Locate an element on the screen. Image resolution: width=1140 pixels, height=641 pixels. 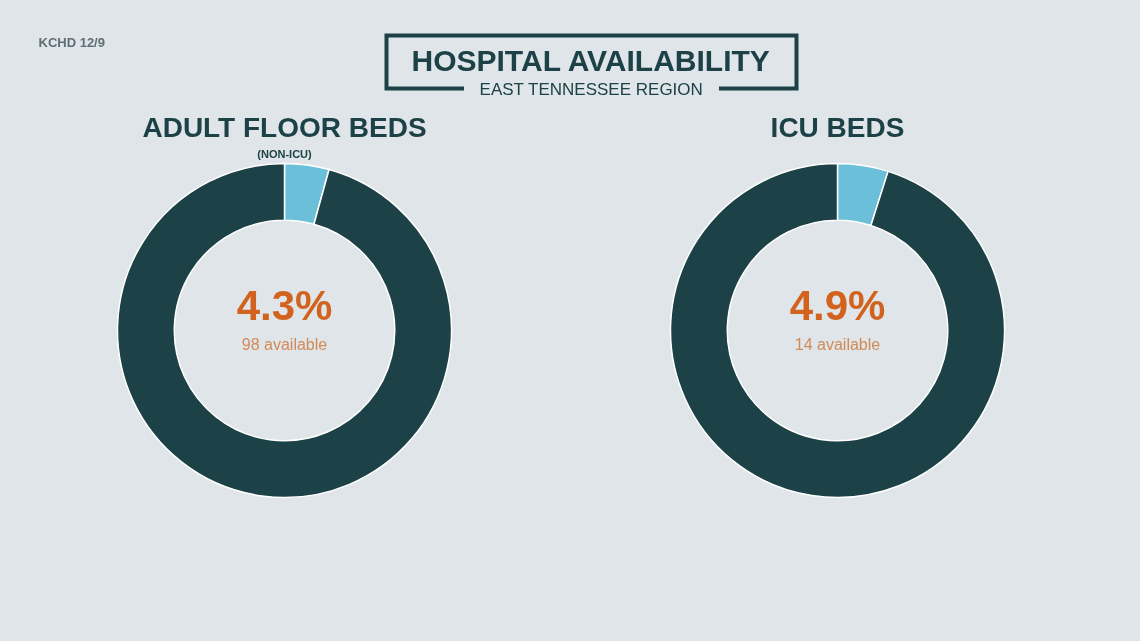
text: HOSPITAL AVAILABILITY is located at coordinates (590, 60).